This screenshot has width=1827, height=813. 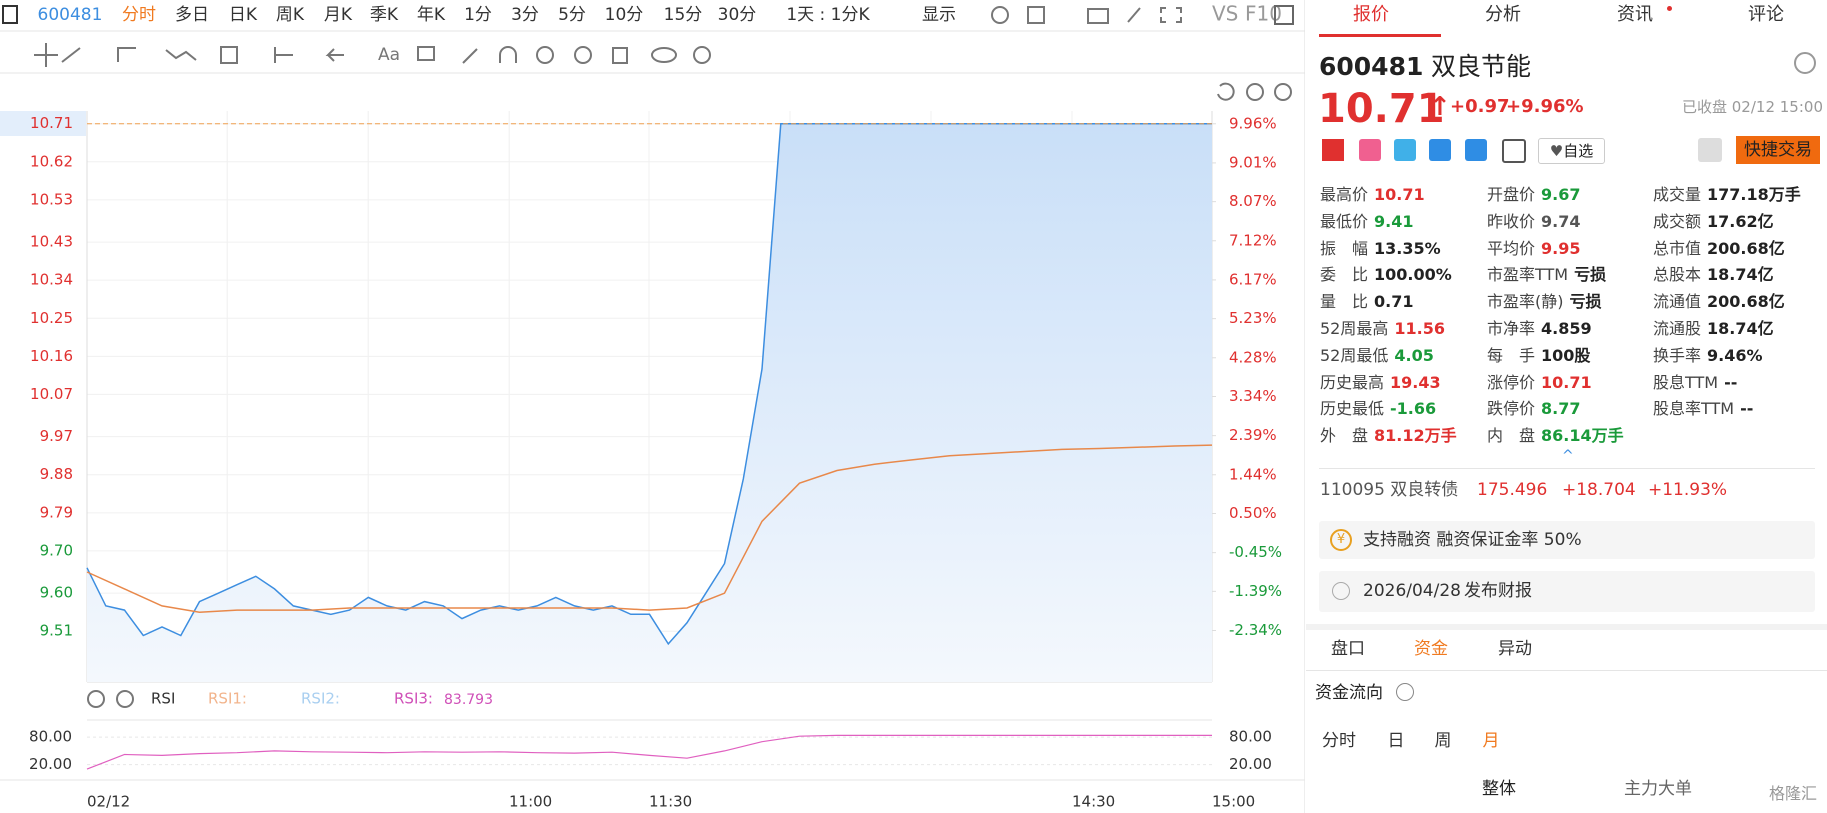 I want to click on sub-tab: 资金, so click(x=1431, y=649).